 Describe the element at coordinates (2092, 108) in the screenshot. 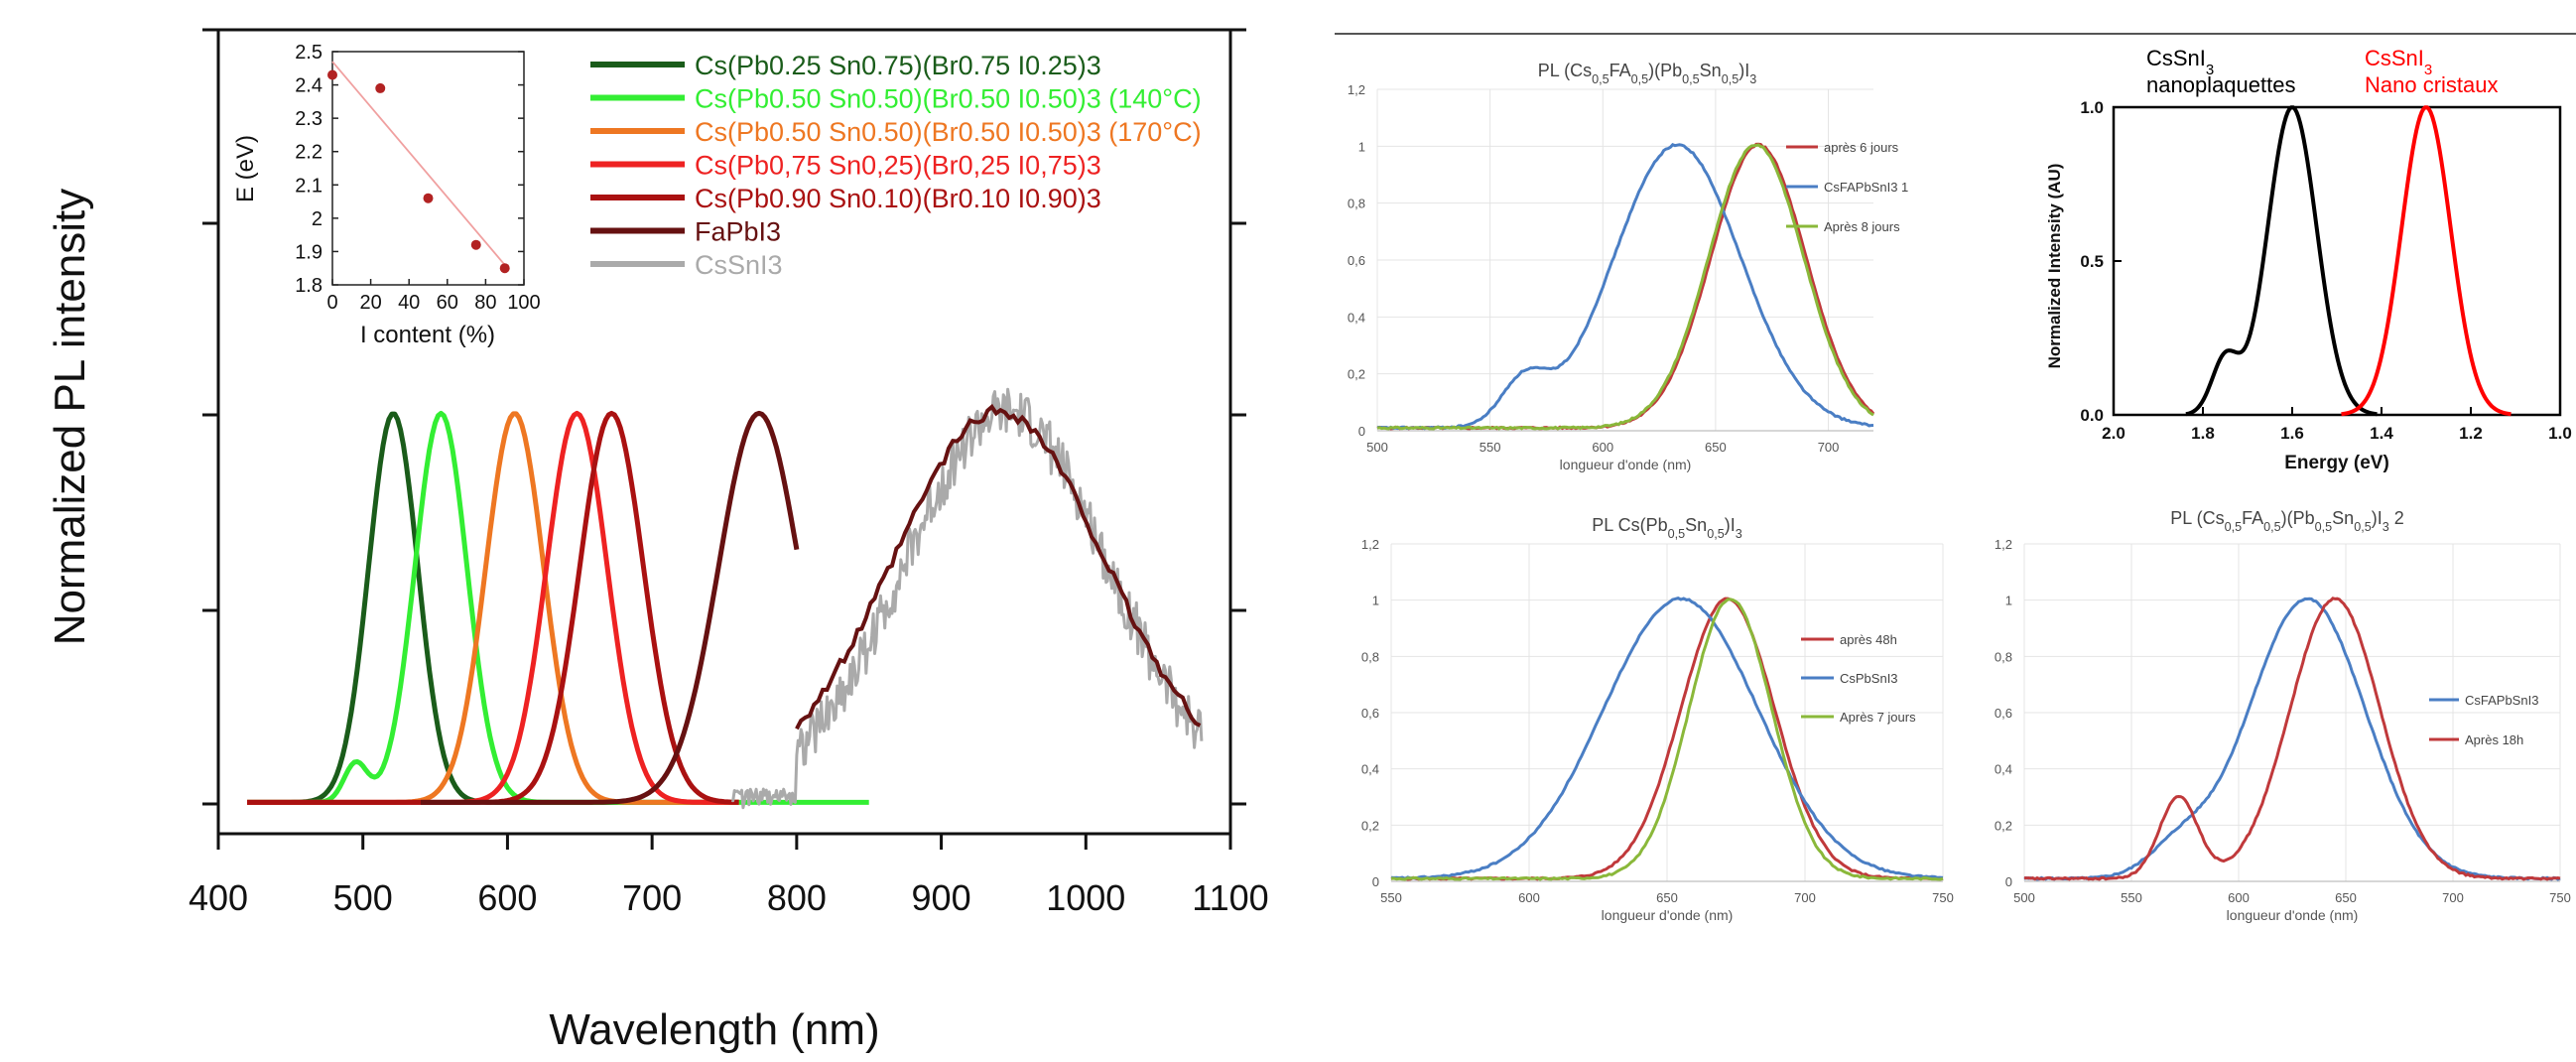

I see `energy-y-tick-label: 1.0` at that location.